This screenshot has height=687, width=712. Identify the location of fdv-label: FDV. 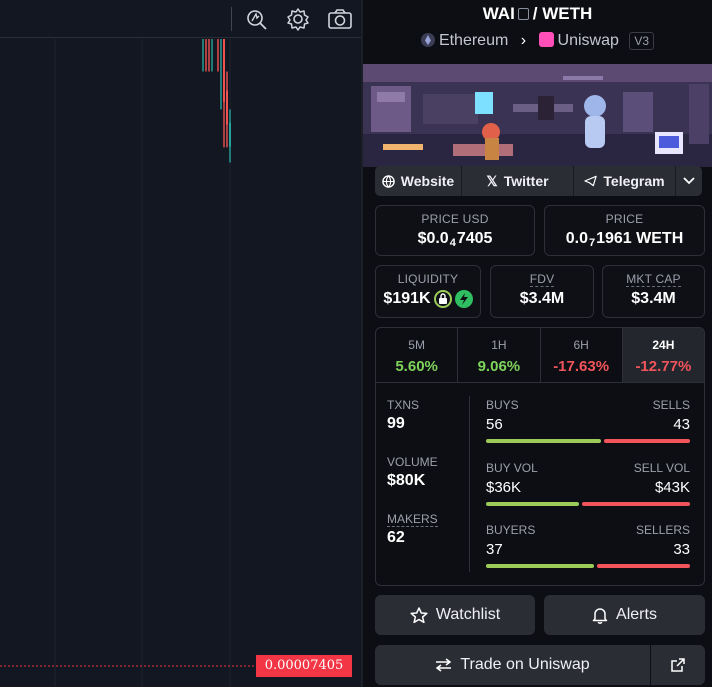
(542, 279).